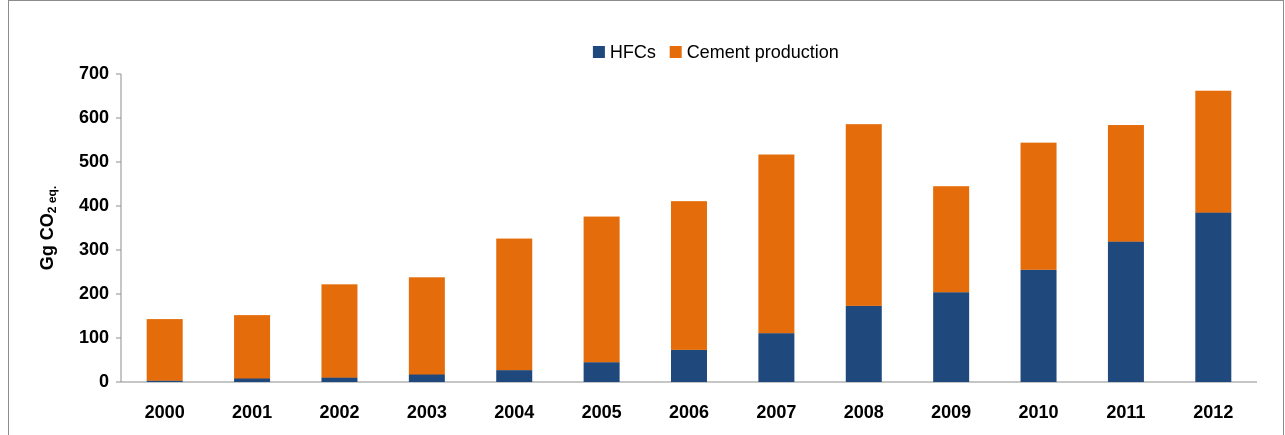 This screenshot has height=435, width=1285. Describe the element at coordinates (94, 117) in the screenshot. I see `y-tick-label: 600` at that location.